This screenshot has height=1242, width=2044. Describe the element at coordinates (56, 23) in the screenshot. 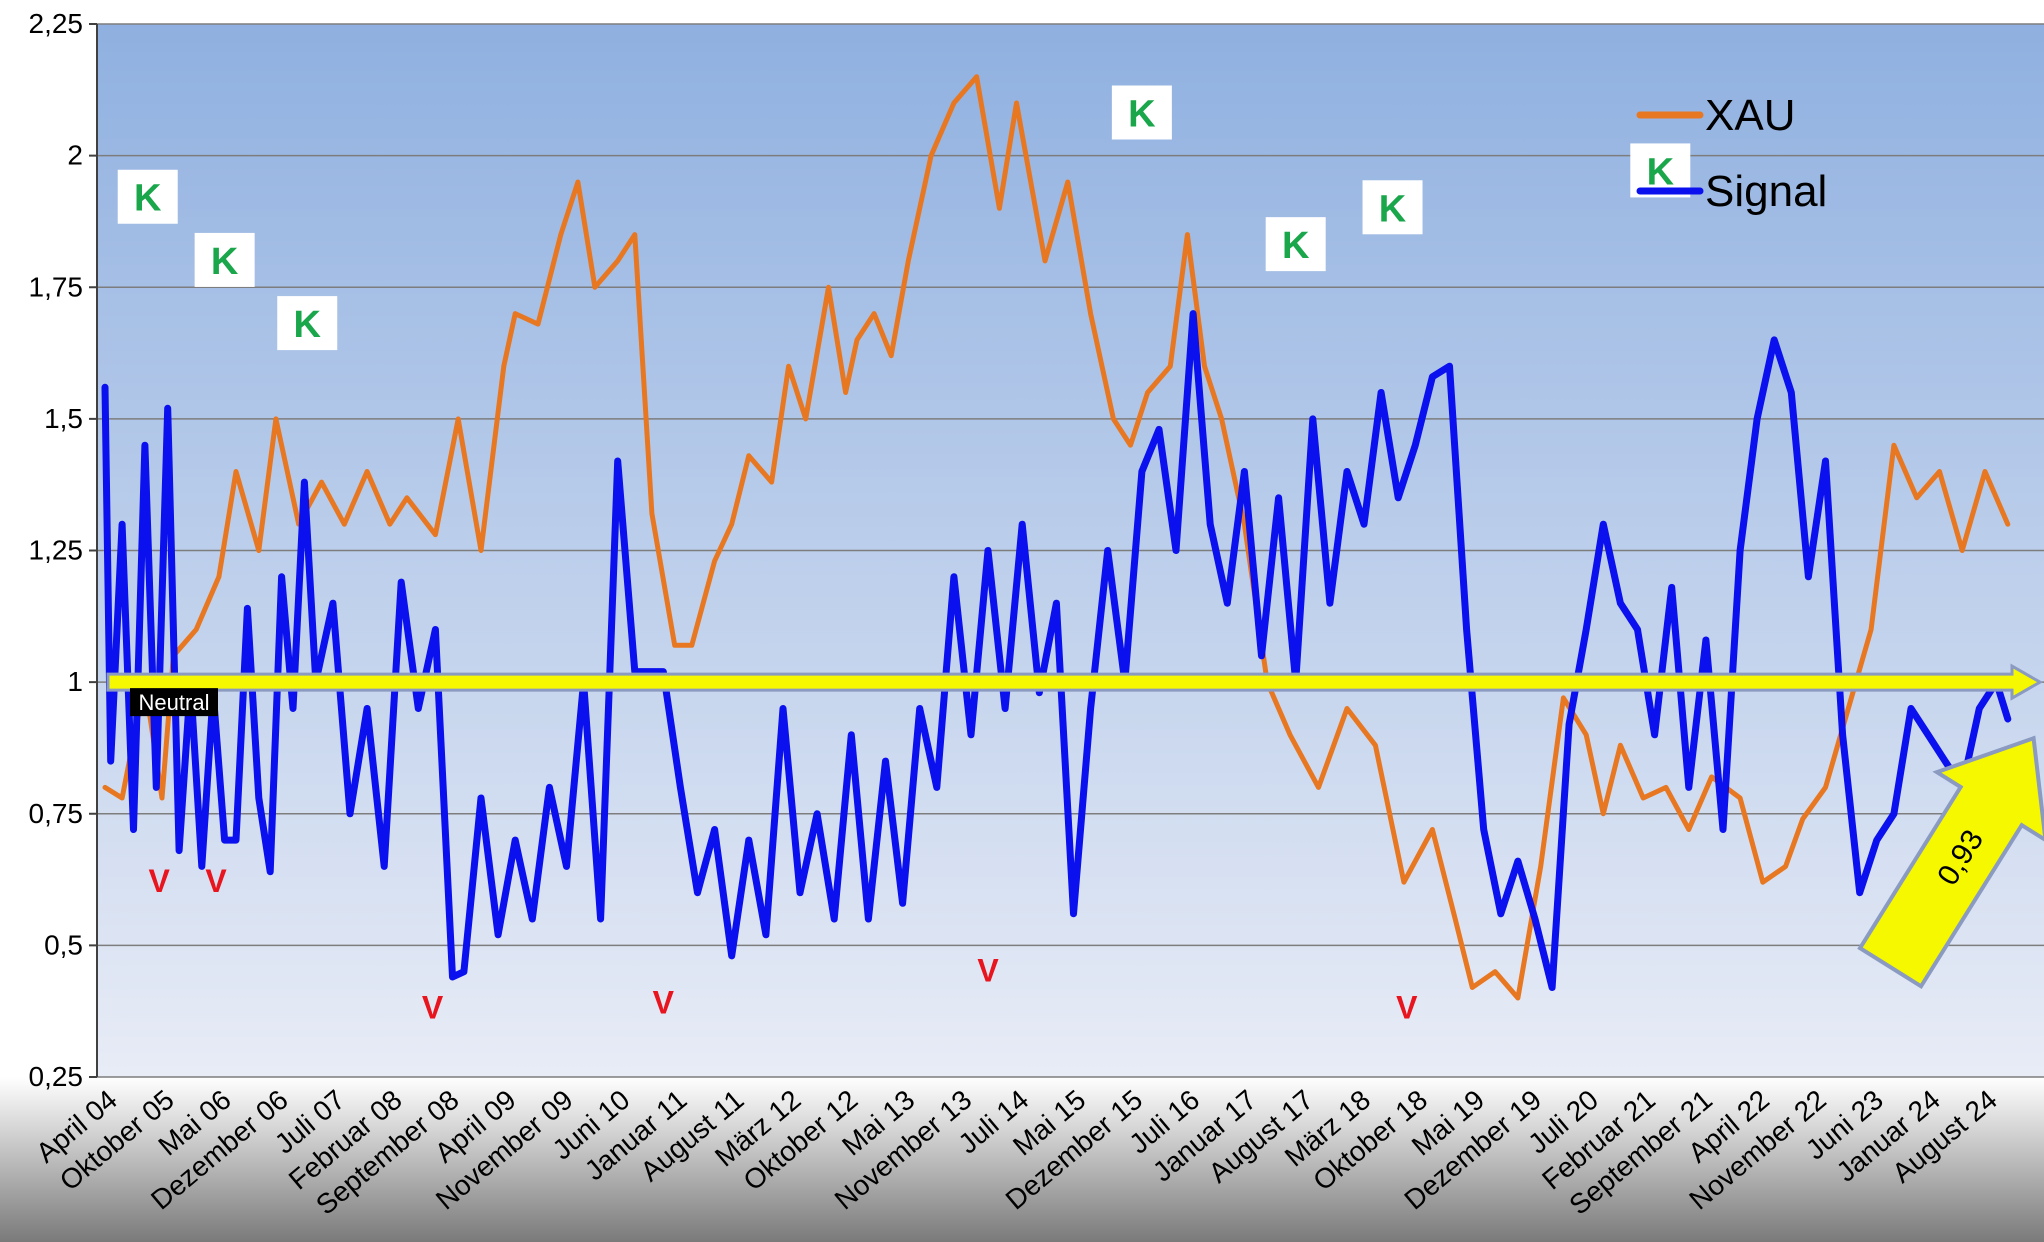

I see `y-tick-label: 2,25` at that location.